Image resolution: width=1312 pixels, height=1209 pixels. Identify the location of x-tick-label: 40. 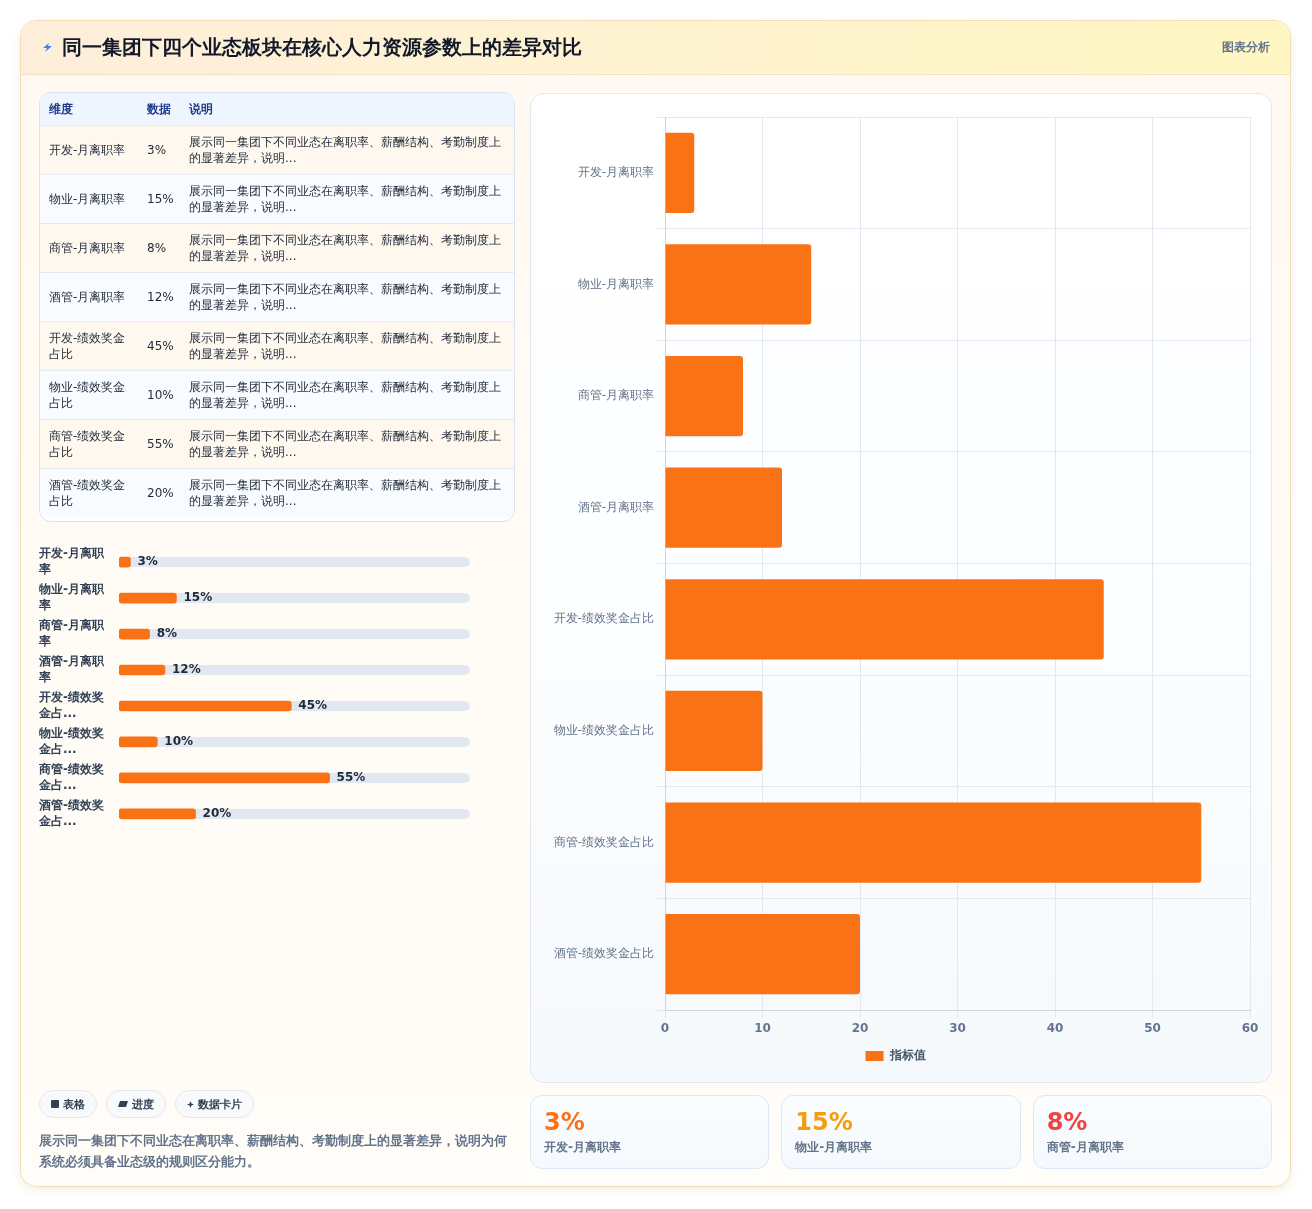
(1055, 1028).